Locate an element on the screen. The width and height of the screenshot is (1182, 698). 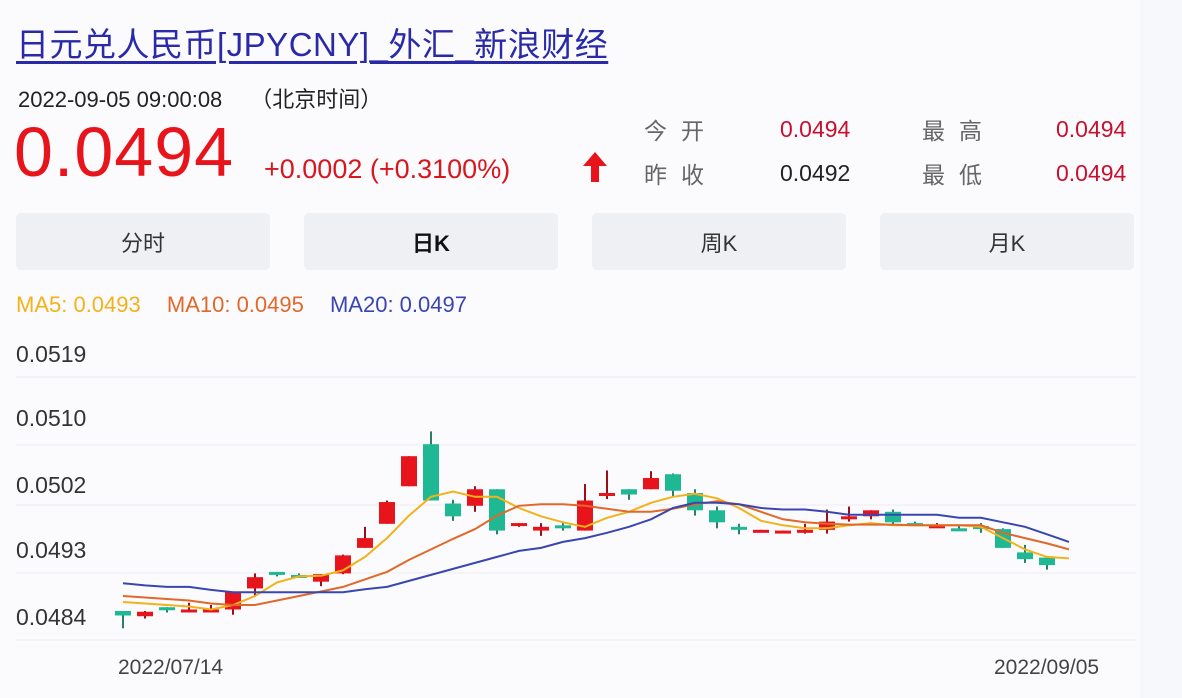
open-label: 今开 is located at coordinates (681, 131).